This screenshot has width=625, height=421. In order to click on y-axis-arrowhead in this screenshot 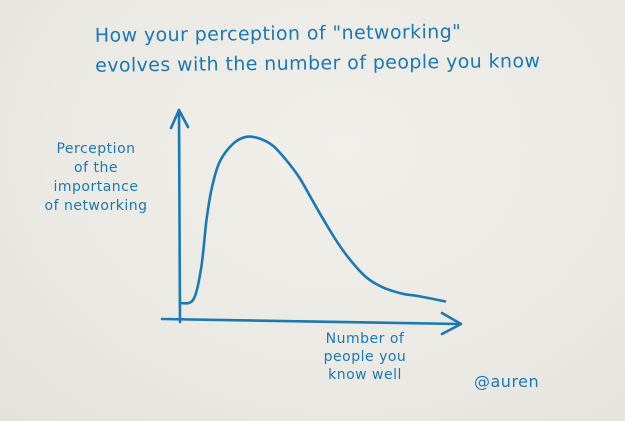, I will do `click(179, 119)`.